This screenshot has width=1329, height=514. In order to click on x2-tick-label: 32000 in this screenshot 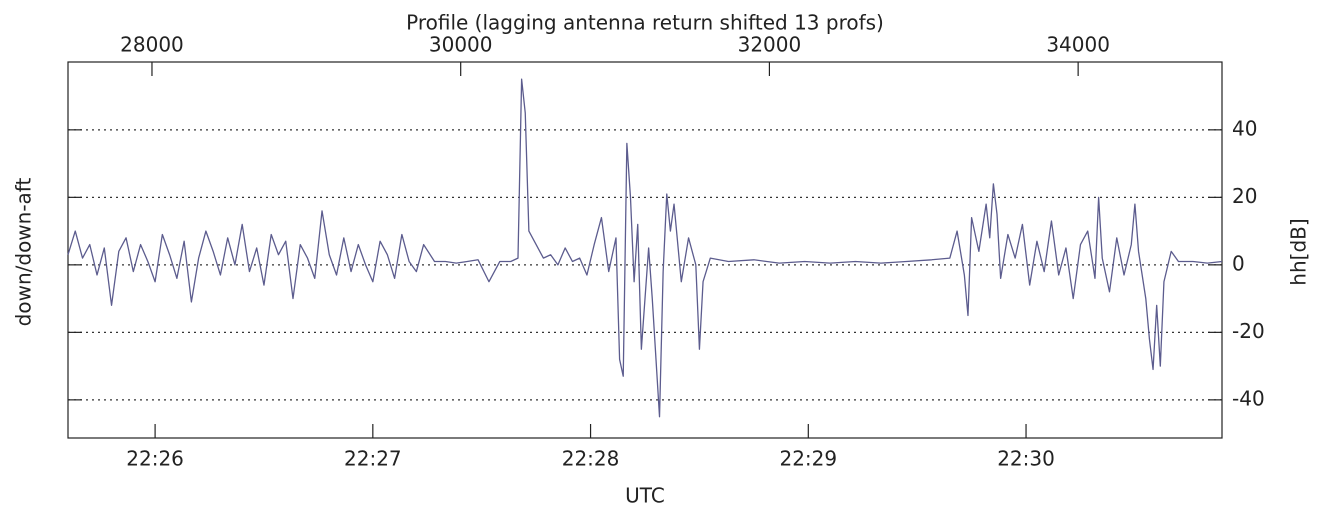, I will do `click(770, 45)`.